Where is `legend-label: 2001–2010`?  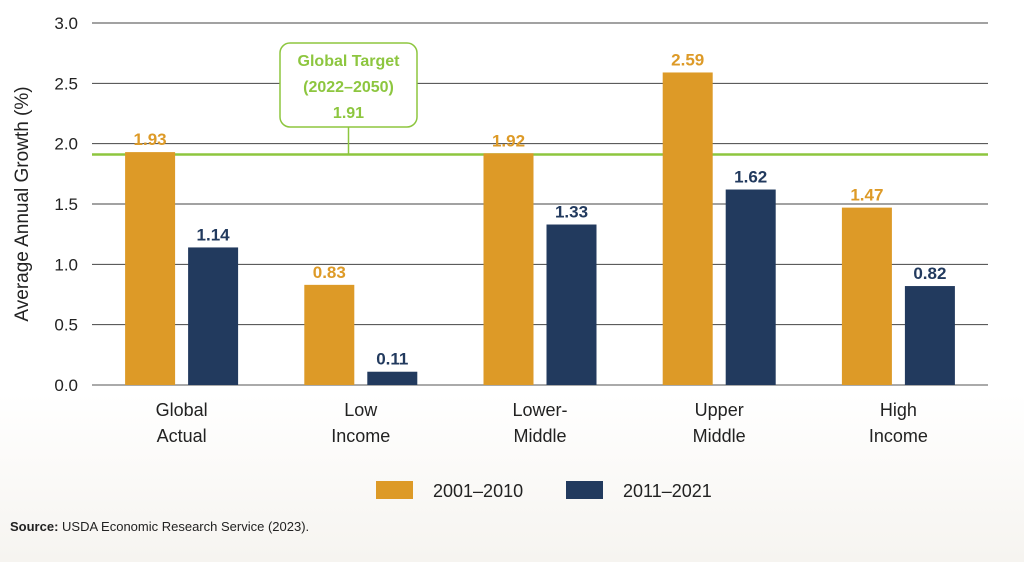 legend-label: 2001–2010 is located at coordinates (478, 491).